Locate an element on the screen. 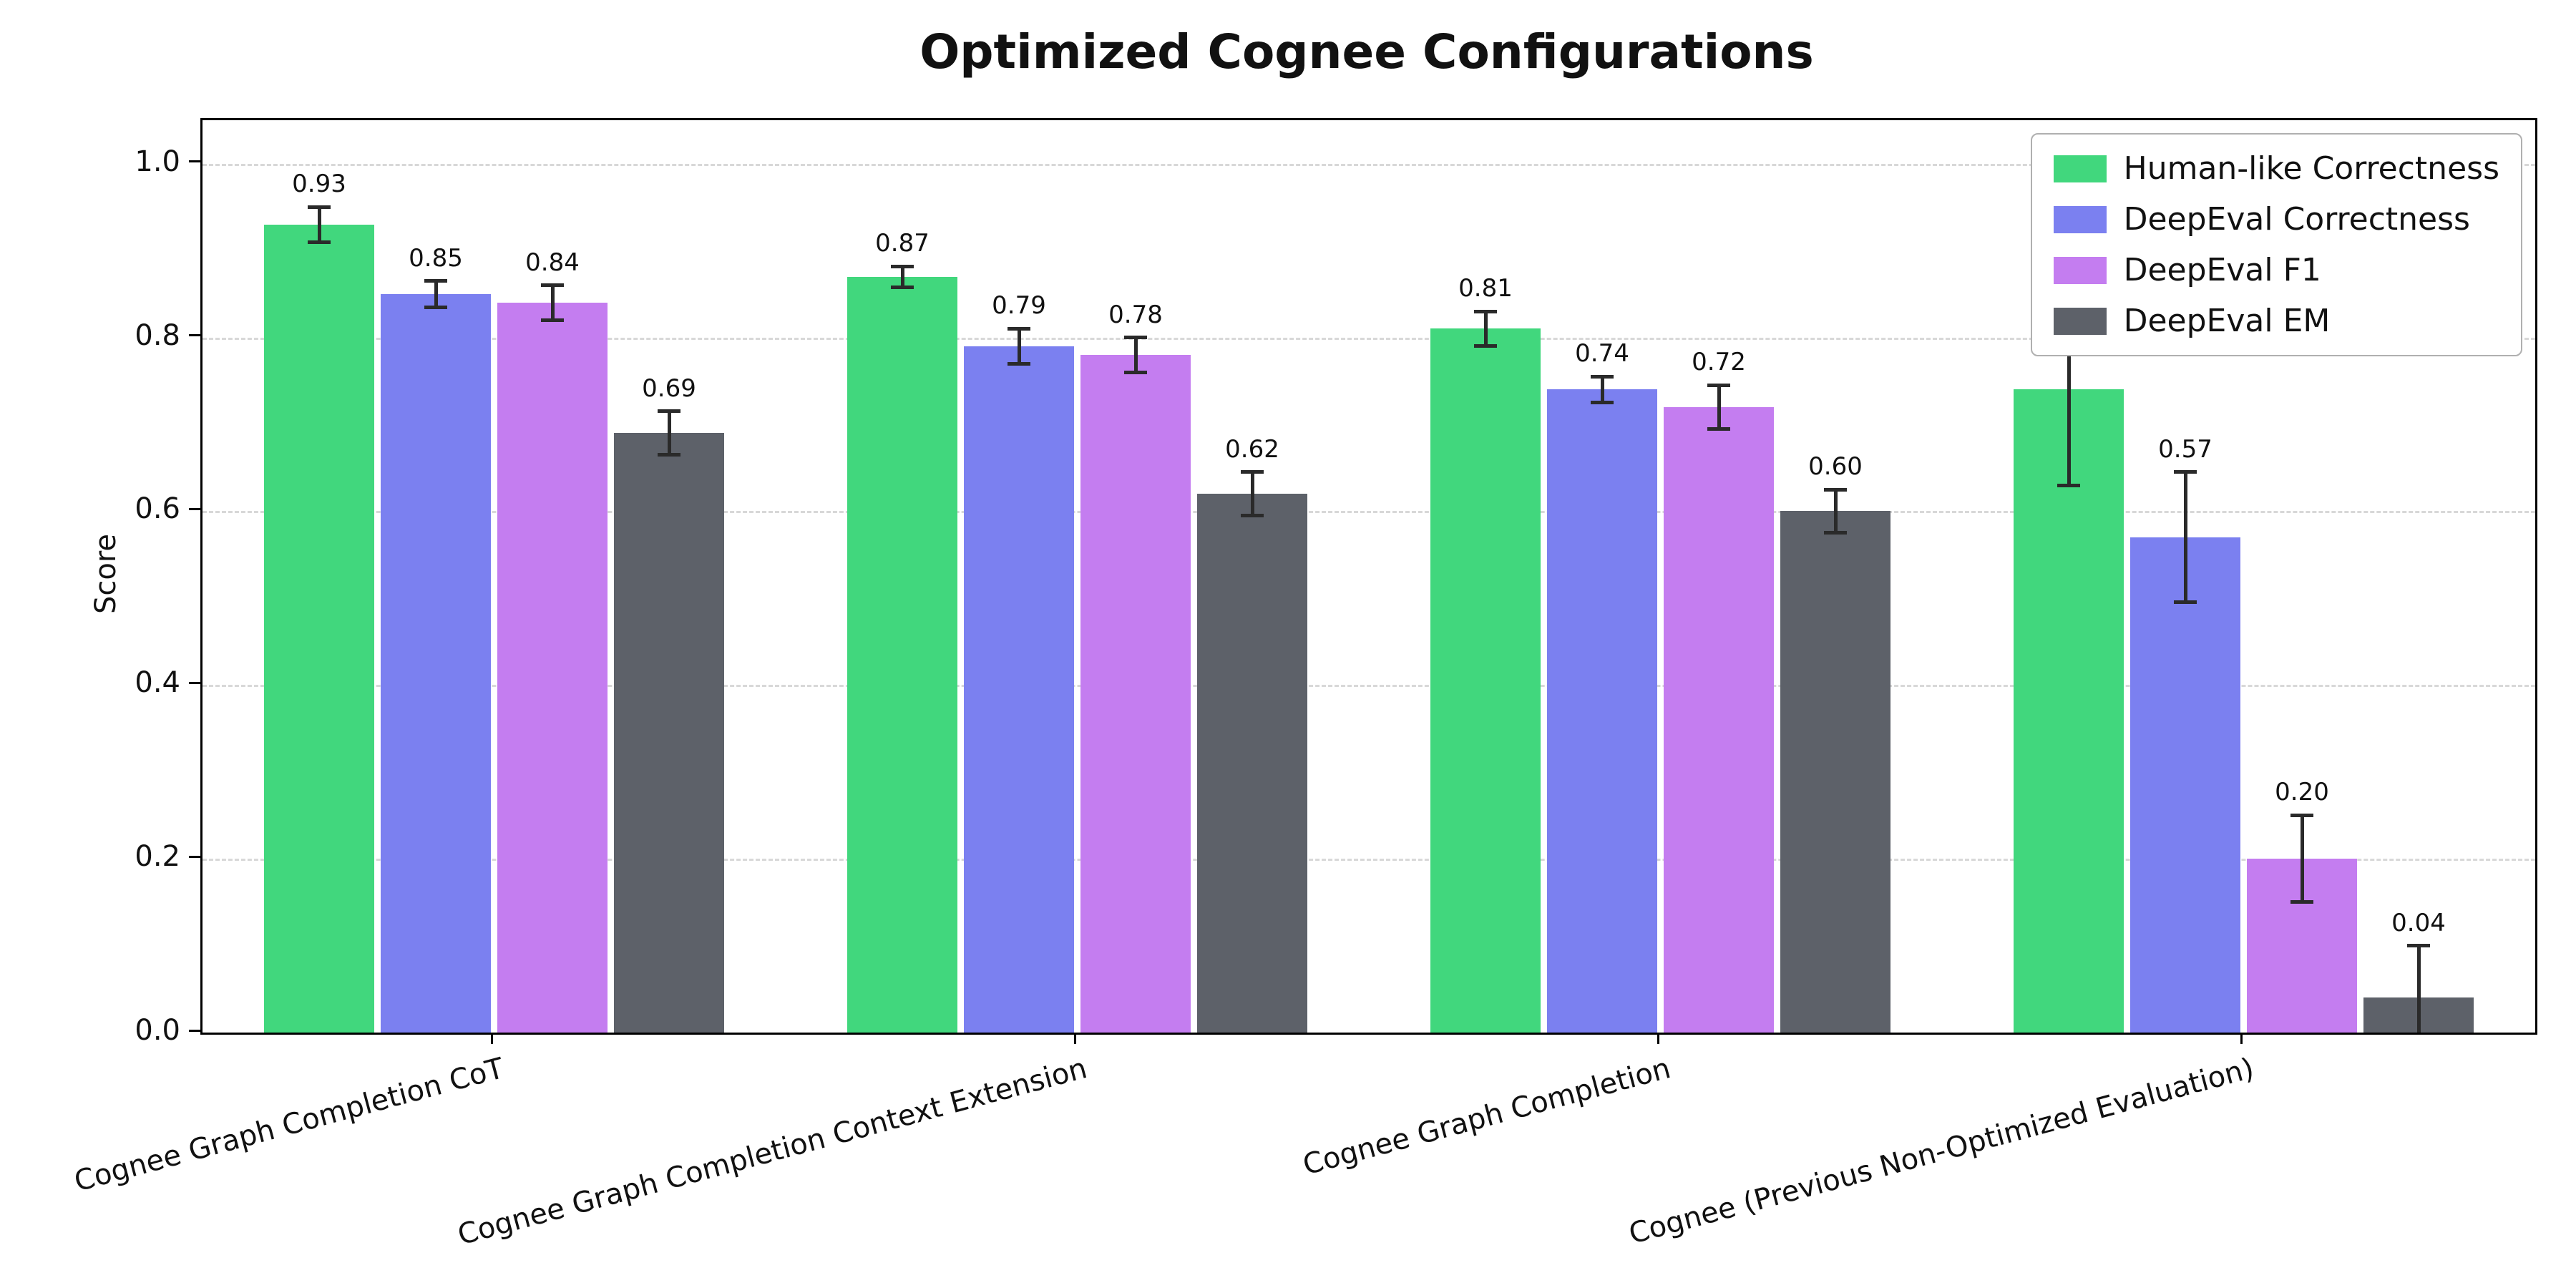  value-label: 0.79 is located at coordinates (1019, 306).